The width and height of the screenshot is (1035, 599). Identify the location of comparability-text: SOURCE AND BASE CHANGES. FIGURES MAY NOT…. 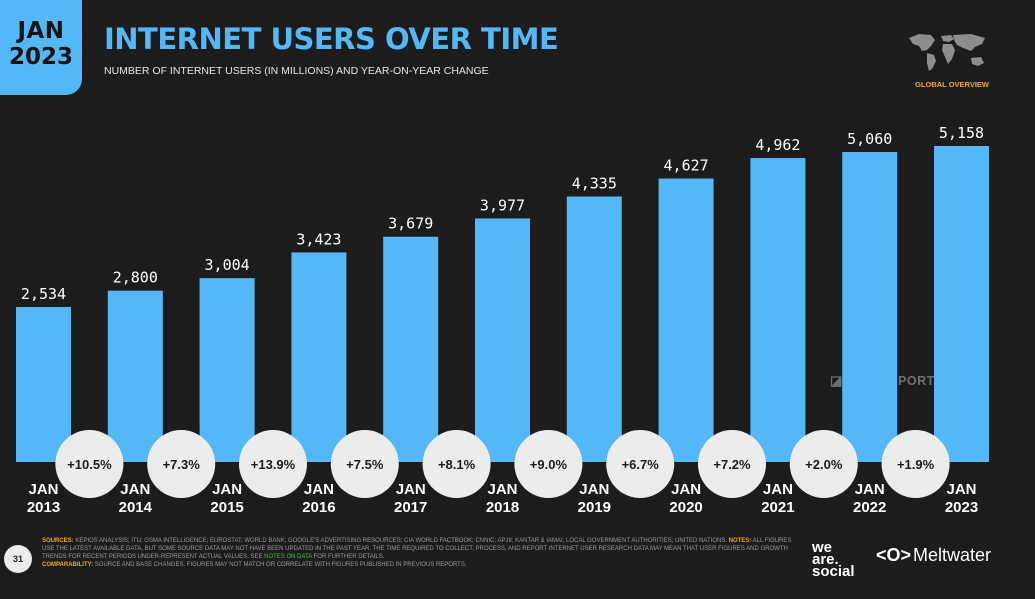
(280, 565).